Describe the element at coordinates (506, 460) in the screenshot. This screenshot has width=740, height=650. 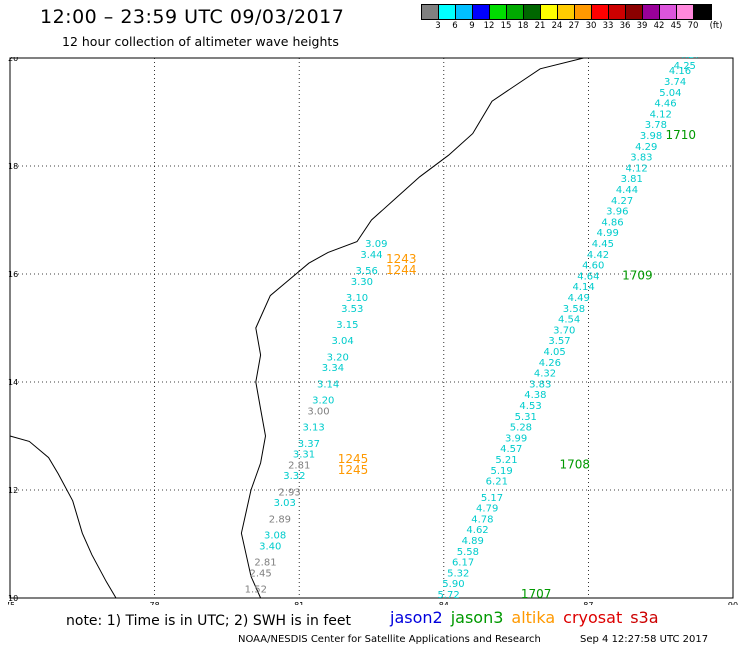
I see `wave-height-label: 5.21` at that location.